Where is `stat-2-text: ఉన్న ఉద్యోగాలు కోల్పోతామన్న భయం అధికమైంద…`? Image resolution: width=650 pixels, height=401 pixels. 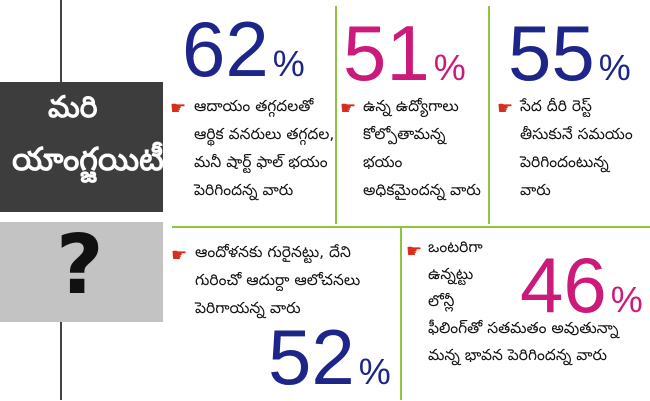 stat-2-text: ఉన్న ఉద్యోగాలు కోల్పోతామన్న భయం అధికమైంద… is located at coordinates (422, 148).